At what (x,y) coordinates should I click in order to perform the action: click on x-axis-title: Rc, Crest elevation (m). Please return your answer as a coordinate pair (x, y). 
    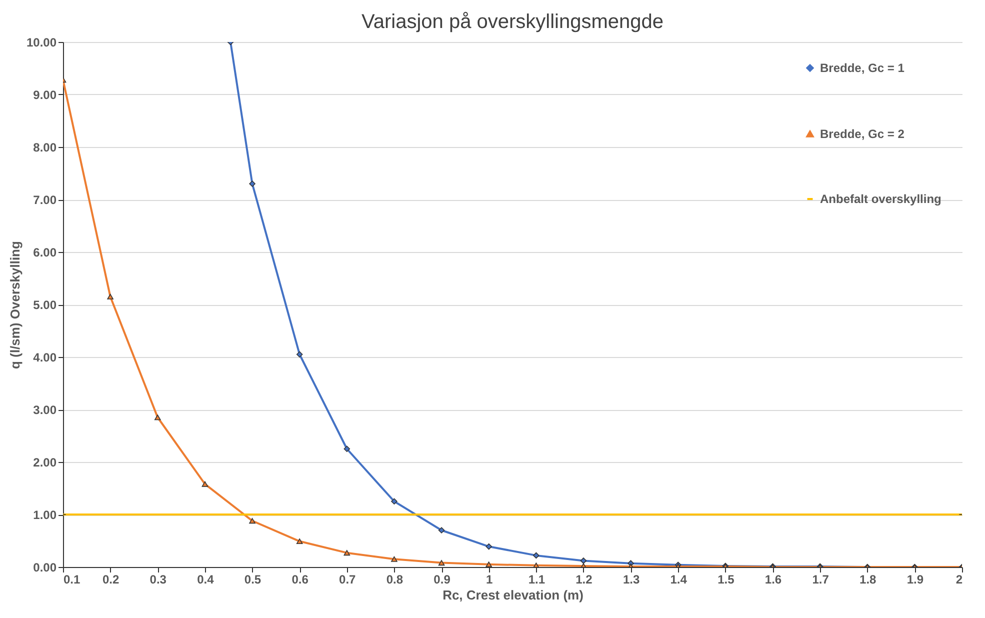
    Looking at the image, I should click on (513, 595).